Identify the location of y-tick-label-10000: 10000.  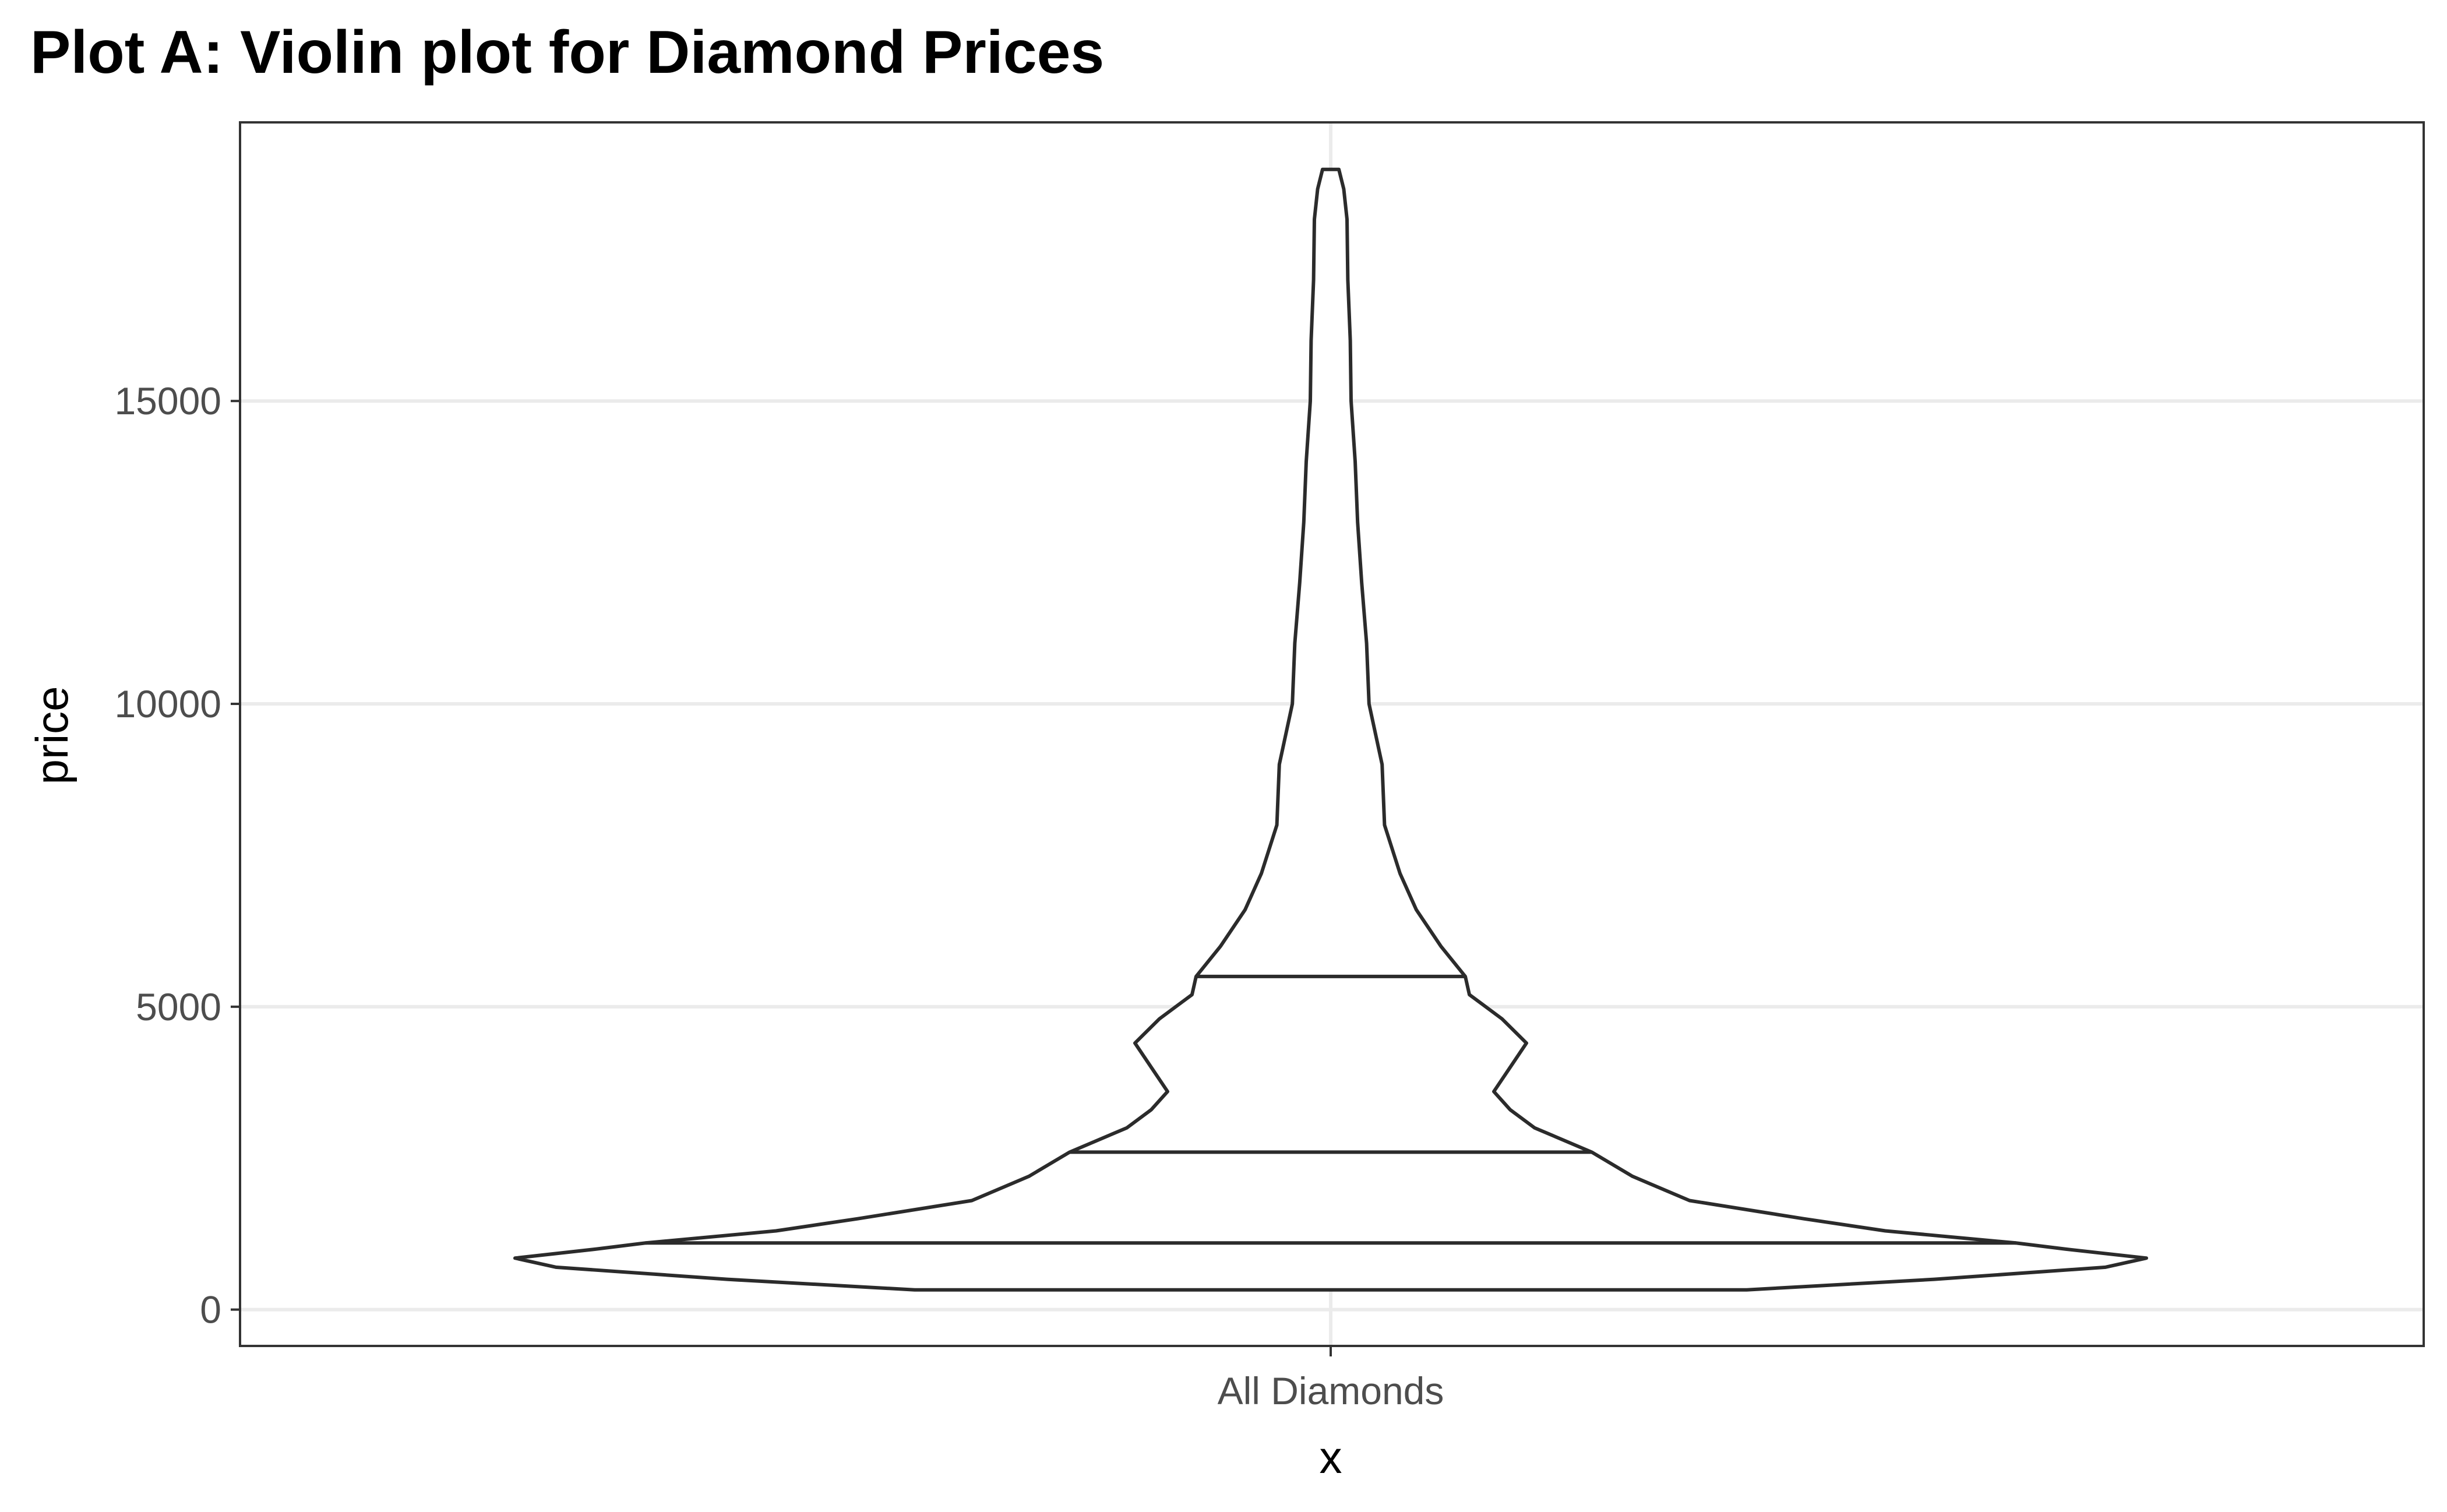
(167, 703).